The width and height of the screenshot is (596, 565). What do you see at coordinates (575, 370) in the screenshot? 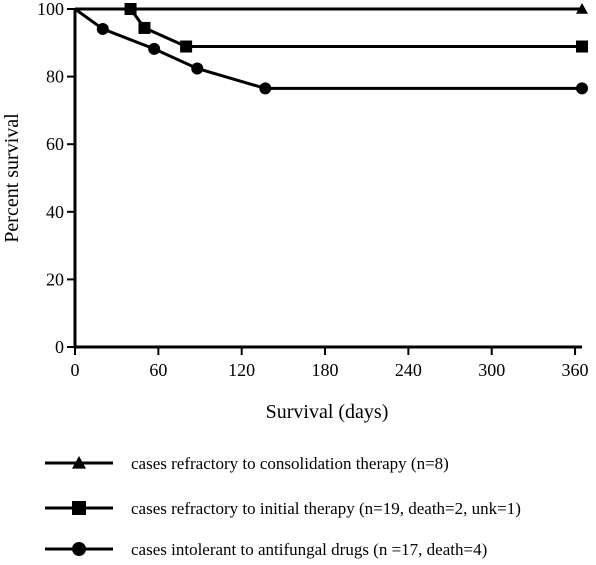
I see `x-tick-label: 360` at bounding box center [575, 370].